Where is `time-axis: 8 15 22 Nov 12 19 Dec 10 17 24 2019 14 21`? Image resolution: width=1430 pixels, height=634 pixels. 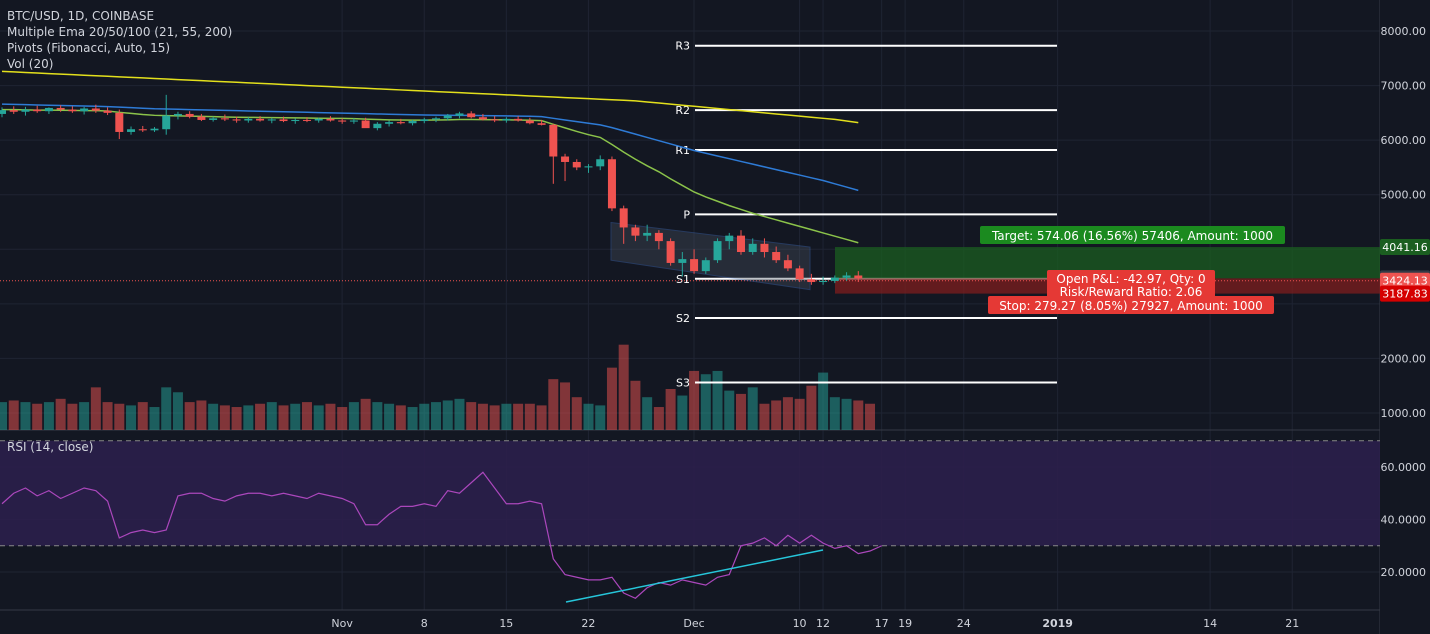
time-axis: 8 15 22 Nov 12 19 Dec 10 17 24 2019 14 21 is located at coordinates (815, 623).